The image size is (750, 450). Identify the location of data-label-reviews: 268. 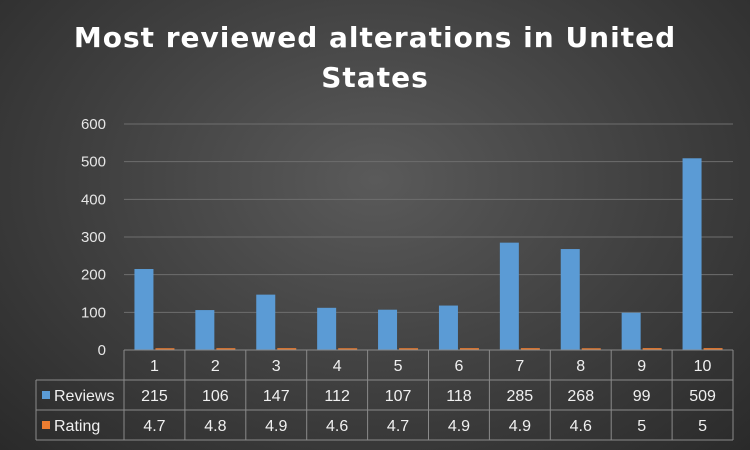
(580, 396).